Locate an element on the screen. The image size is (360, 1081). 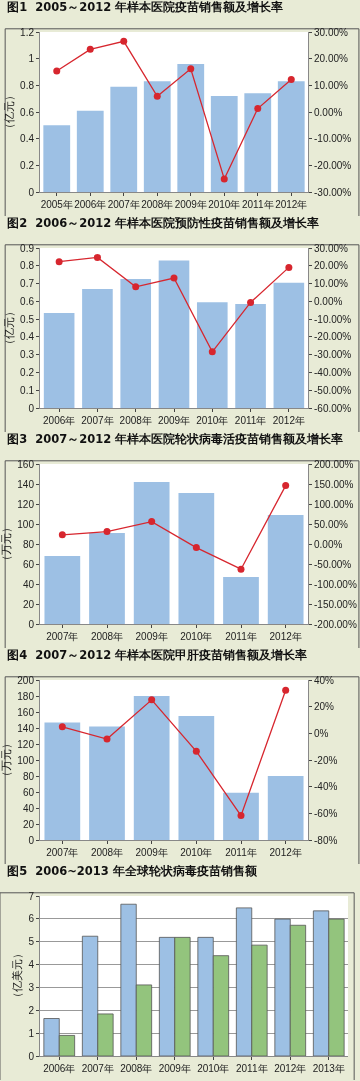
chart-title: 图3 2007～2012 年样本医院轮状病毒活疫苗销售额及增长率 is located at coordinates (175, 439).